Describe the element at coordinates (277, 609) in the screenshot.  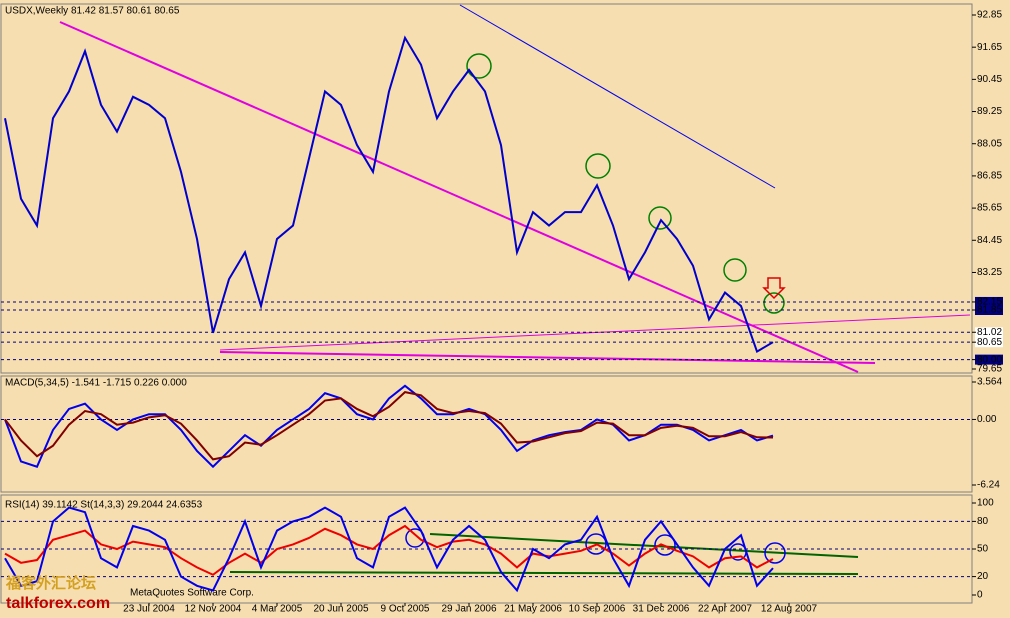
I see `x-tick-label: 4 Mar 2005` at that location.